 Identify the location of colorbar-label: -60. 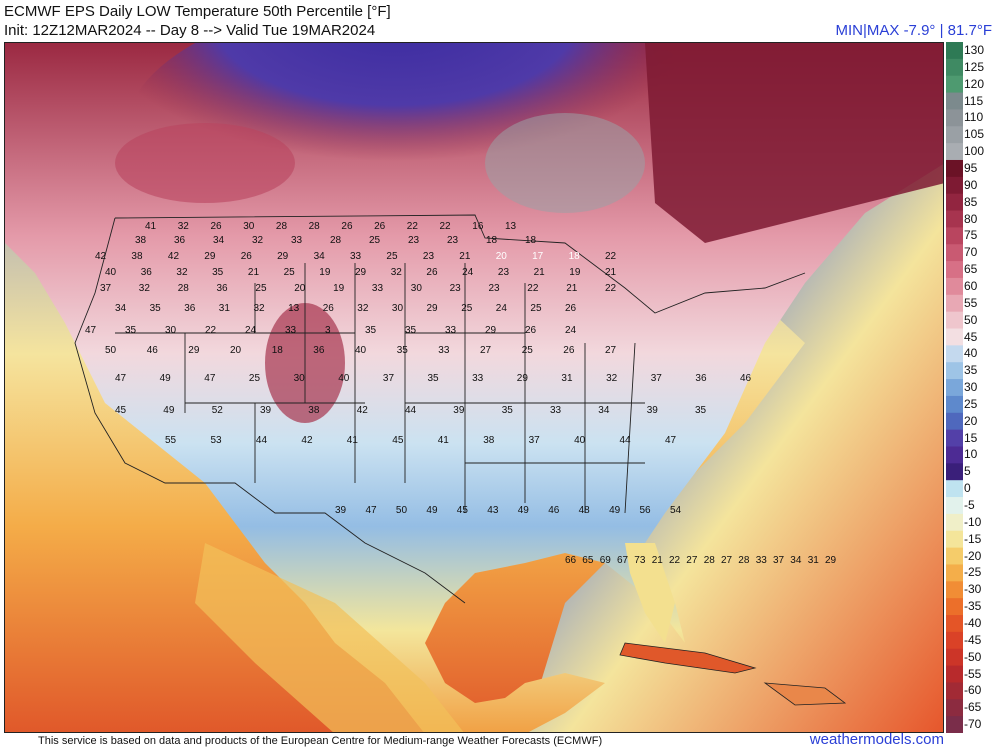
(973, 690).